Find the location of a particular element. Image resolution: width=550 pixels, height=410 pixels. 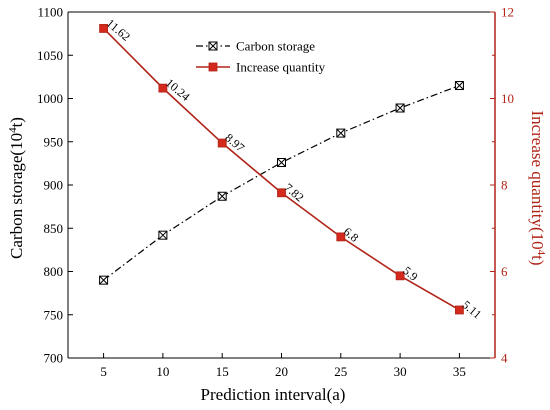

left-y-tick-label: 700 is located at coordinates (54, 358).